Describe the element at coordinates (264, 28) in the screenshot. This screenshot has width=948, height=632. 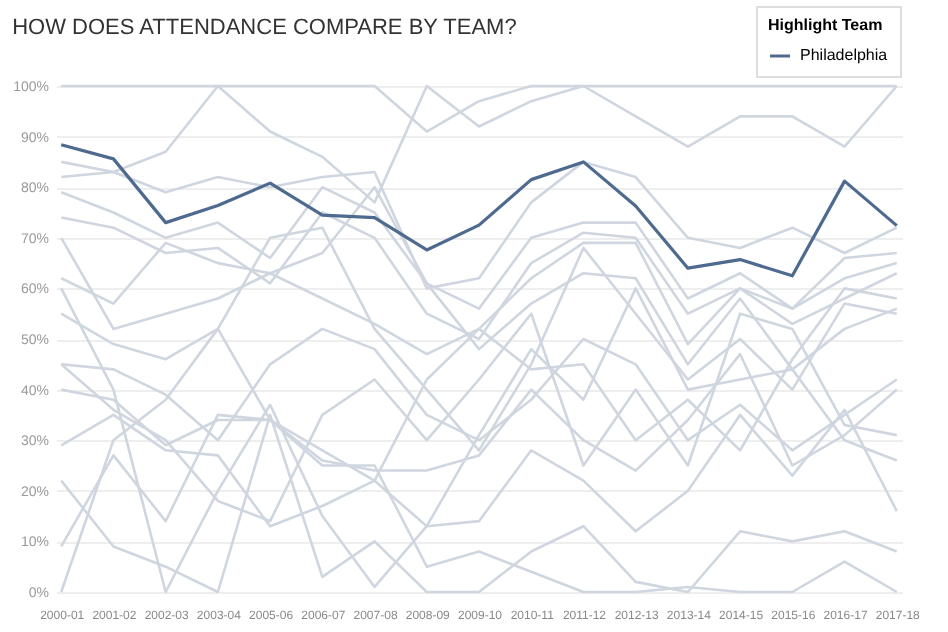
I see `chart-title: HOW DOES ATTENDANCE COMPARE BY TEAM?` at that location.